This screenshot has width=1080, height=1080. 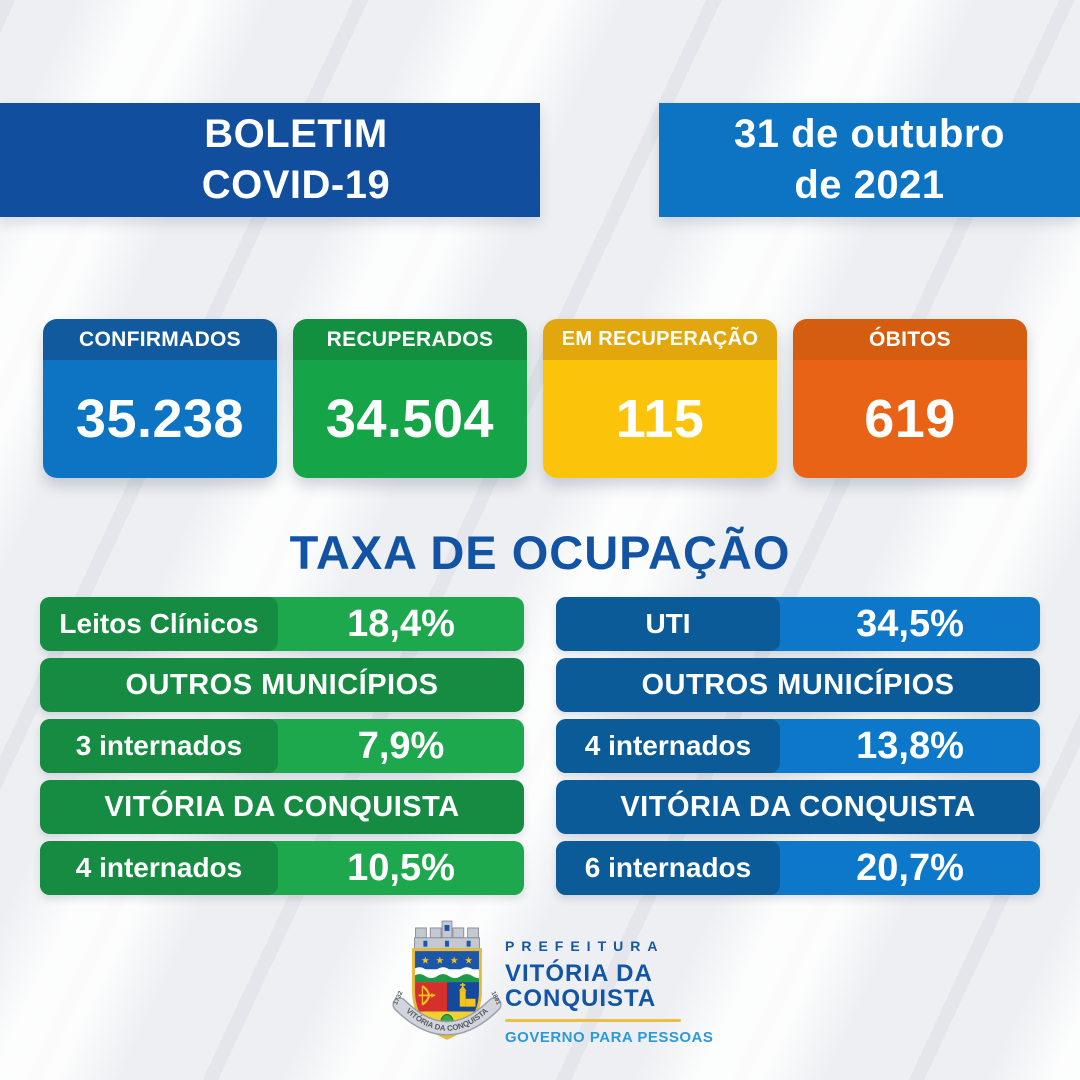 I want to click on stat-card-confirmados: CONFIRMADOS 35.238, so click(x=160, y=398).